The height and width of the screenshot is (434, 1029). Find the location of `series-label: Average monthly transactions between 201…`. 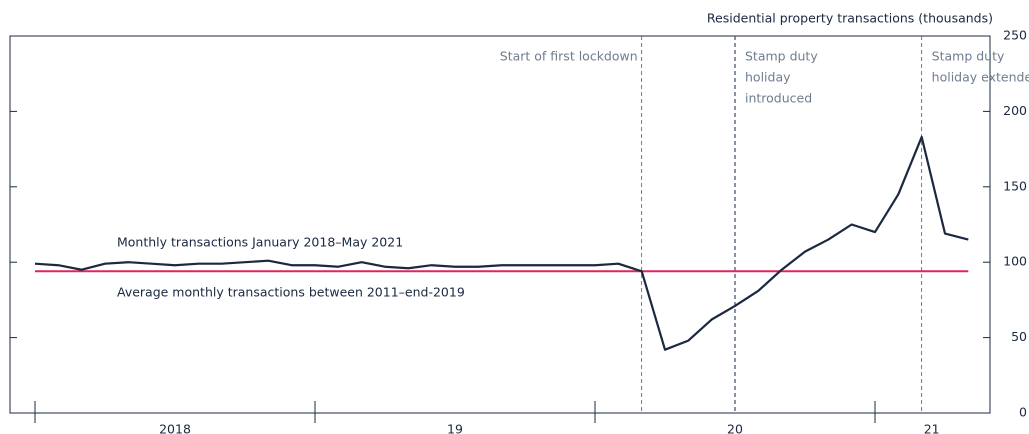

series-label: Average monthly transactions between 201… is located at coordinates (291, 292).